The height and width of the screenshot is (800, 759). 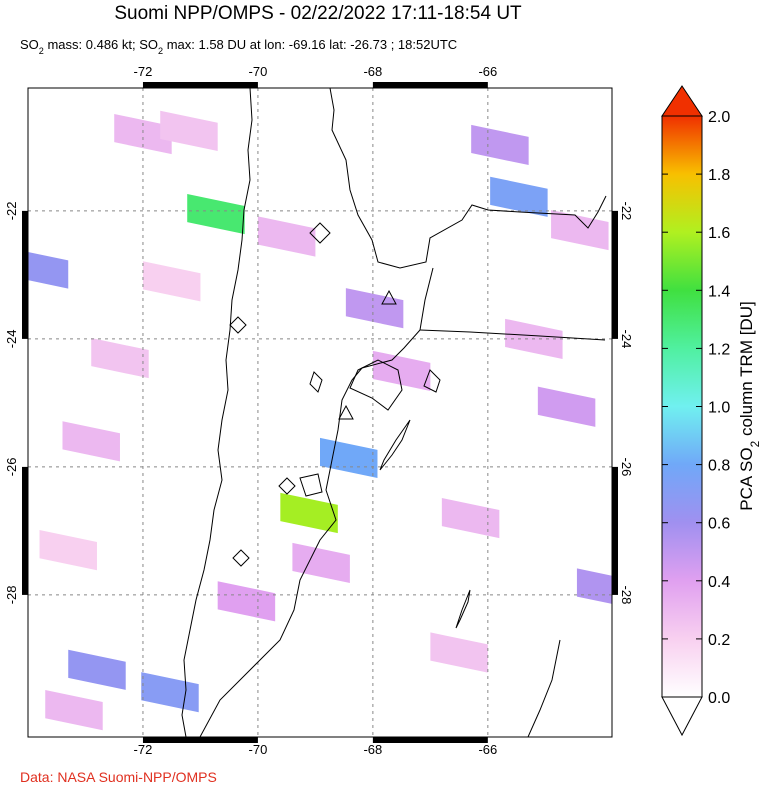 I want to click on colorbar-tick-label: 1.8, so click(x=719, y=175).